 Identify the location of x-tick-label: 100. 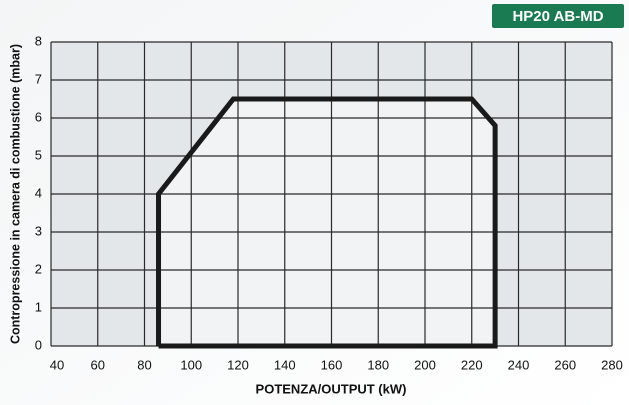
(191, 364).